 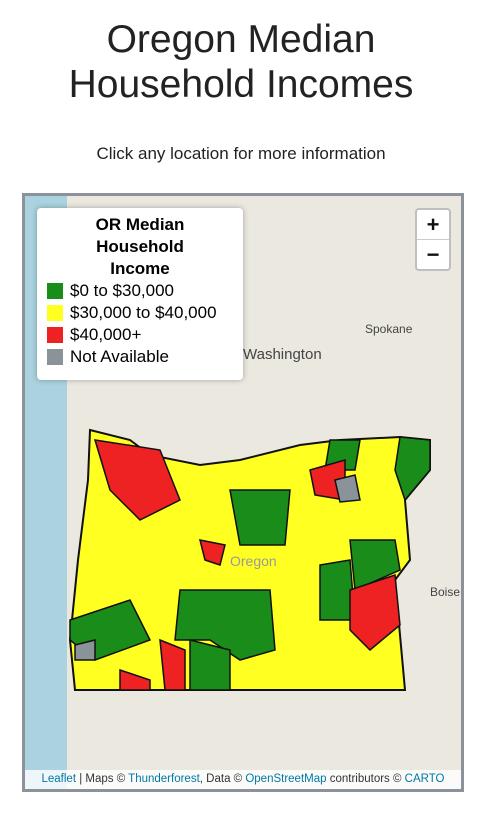 What do you see at coordinates (365, 779) in the screenshot?
I see `attribution-text: contributors ©` at bounding box center [365, 779].